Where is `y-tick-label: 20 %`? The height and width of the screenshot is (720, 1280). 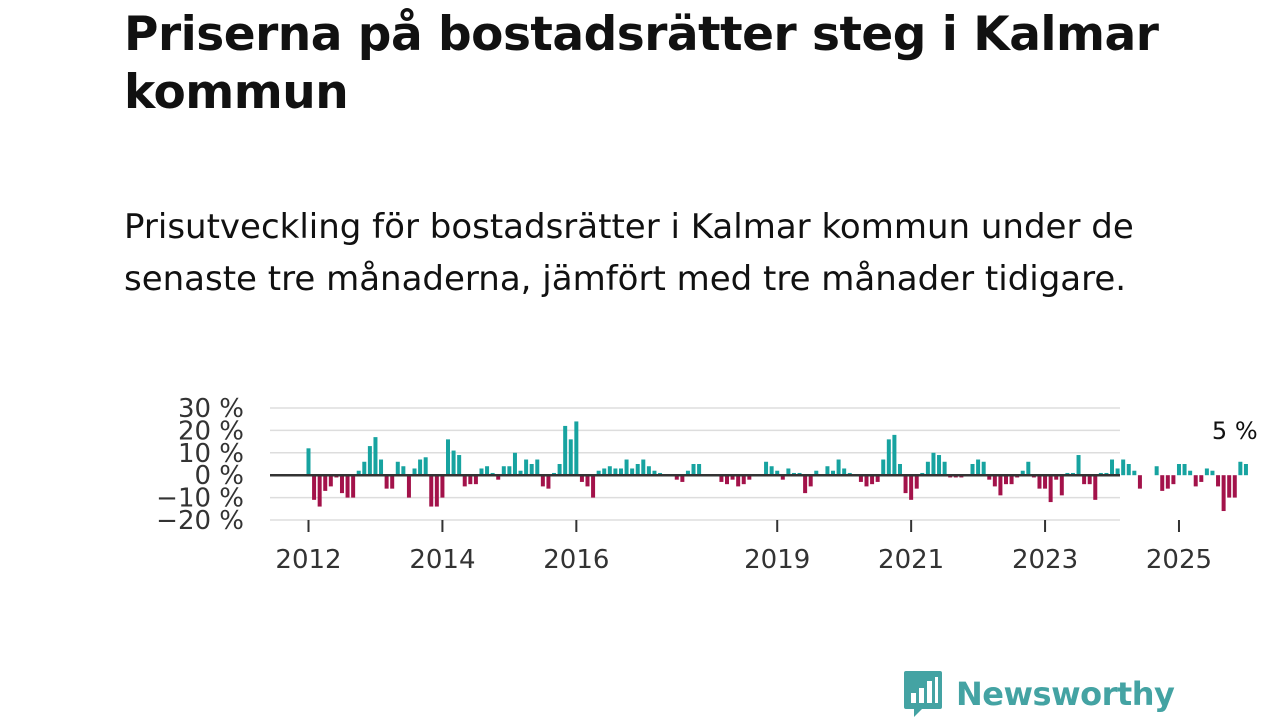 y-tick-label: 20 % is located at coordinates (211, 431).